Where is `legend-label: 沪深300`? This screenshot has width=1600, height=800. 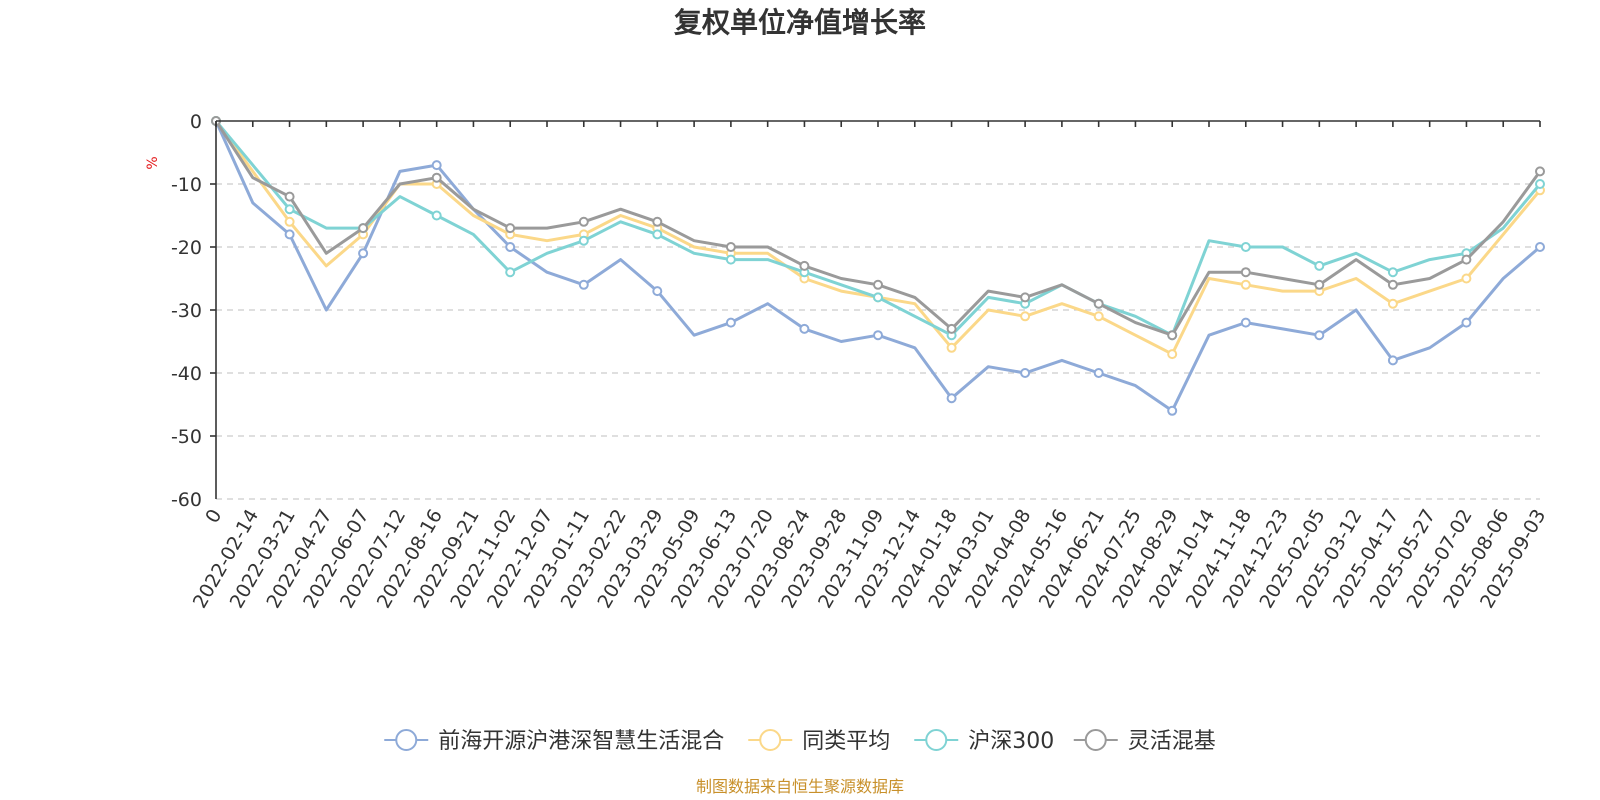 legend-label: 沪深300 is located at coordinates (1011, 741).